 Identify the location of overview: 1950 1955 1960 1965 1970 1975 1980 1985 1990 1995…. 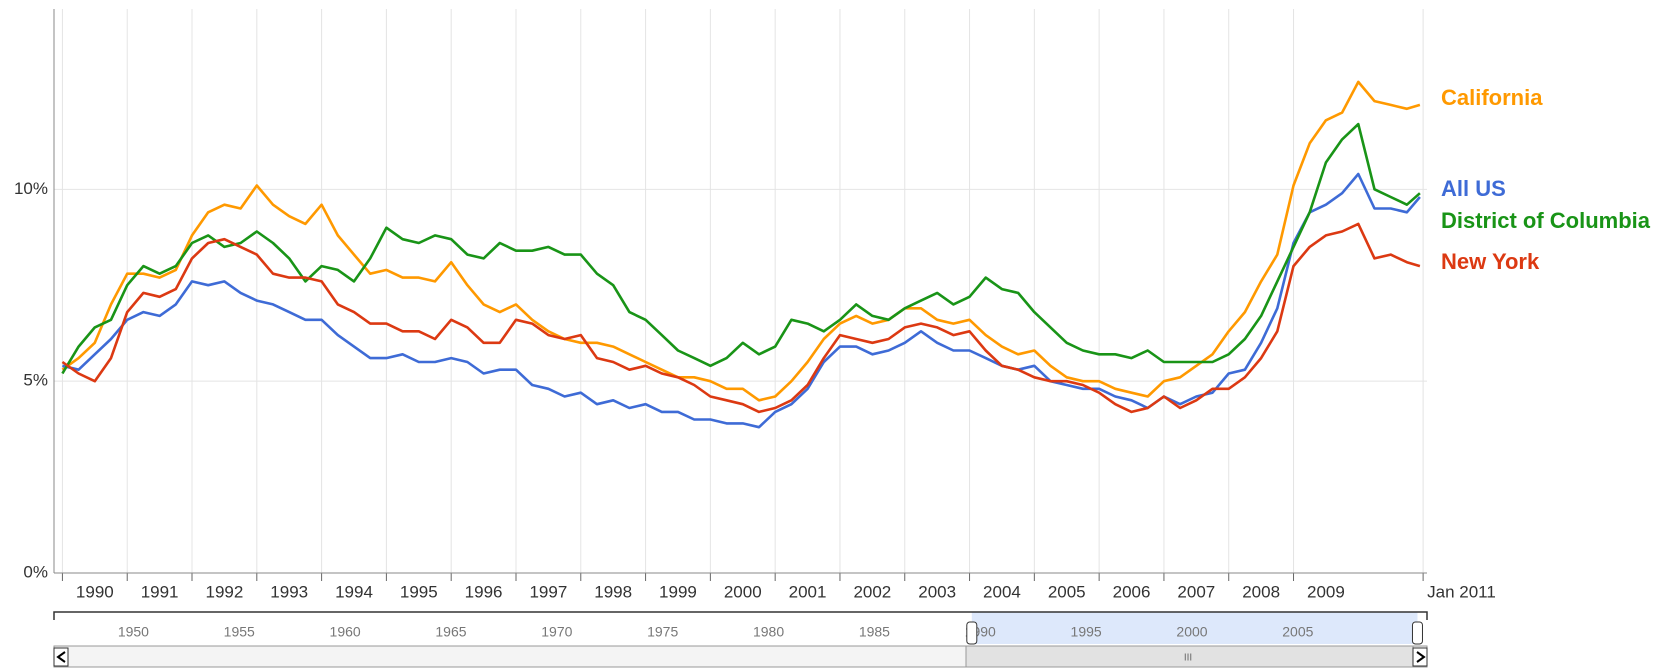
(740, 628).